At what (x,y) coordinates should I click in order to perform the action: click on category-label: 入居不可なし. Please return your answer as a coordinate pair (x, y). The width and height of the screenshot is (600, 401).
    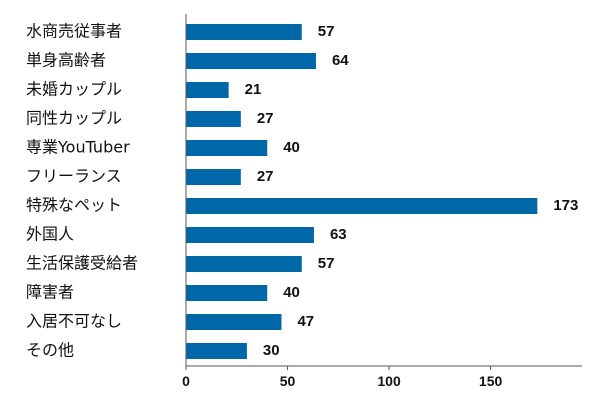
    Looking at the image, I should click on (74, 321).